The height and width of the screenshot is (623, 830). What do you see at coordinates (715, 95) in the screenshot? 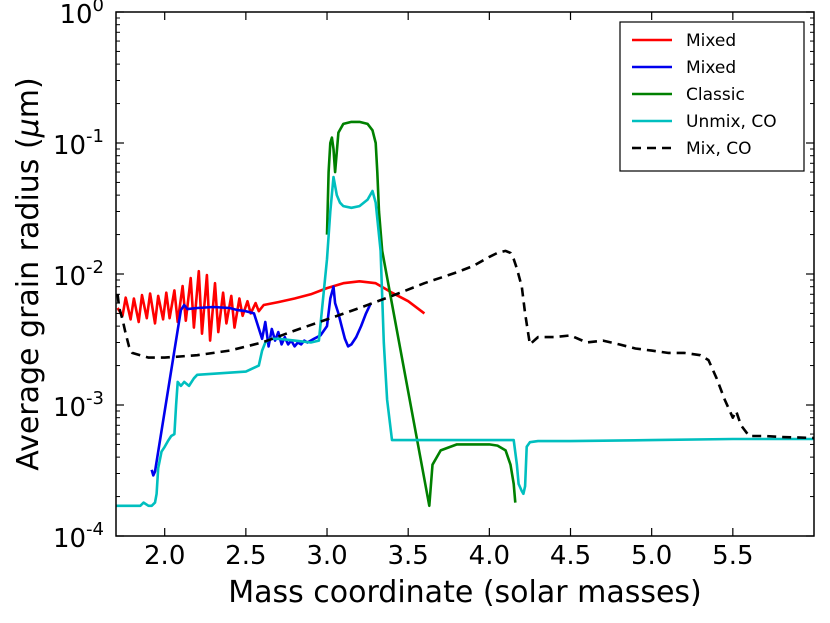
I see `legend-label: Classic` at bounding box center [715, 95].